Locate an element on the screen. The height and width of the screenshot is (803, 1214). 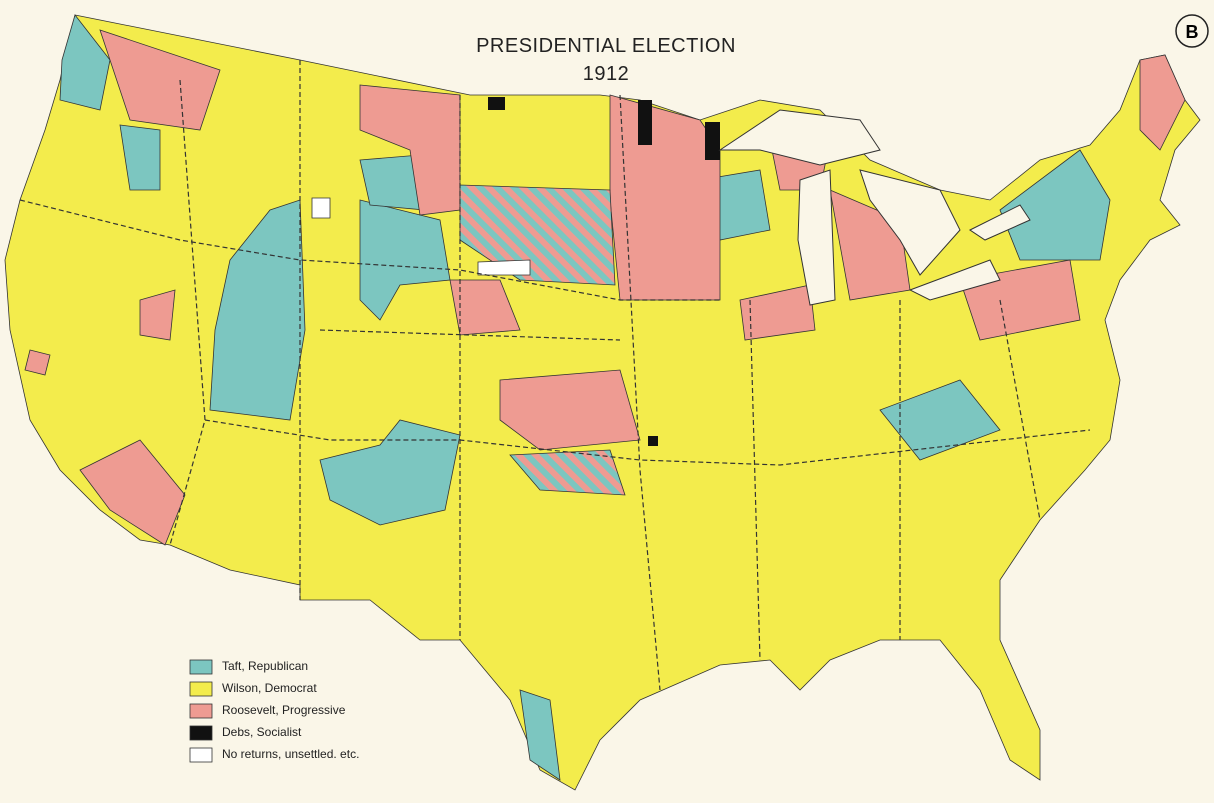
no-returns is located at coordinates (421, 236).